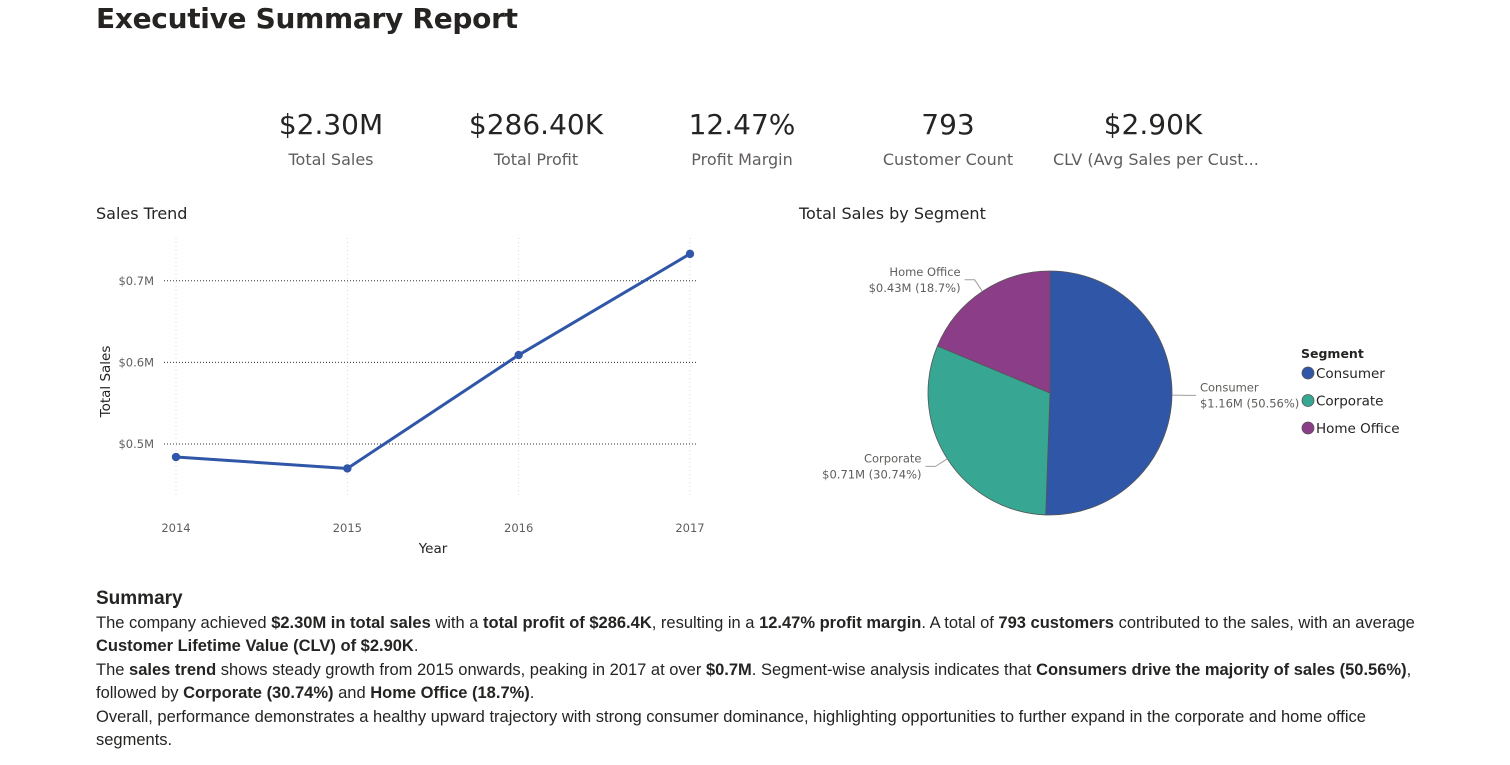 The image size is (1510, 765). What do you see at coordinates (331, 125) in the screenshot?
I see `kpi-value: $2.30M` at bounding box center [331, 125].